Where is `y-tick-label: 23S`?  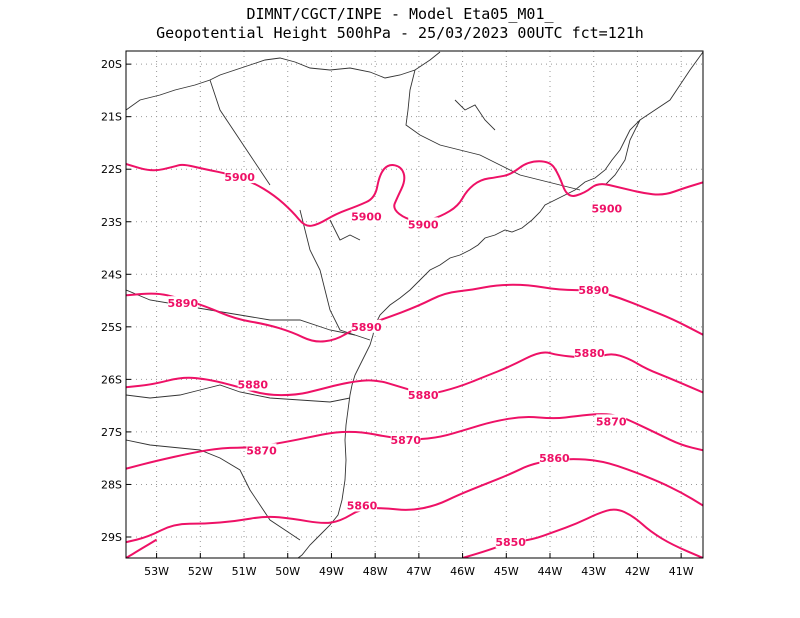 y-tick-label: 23S is located at coordinates (111, 222).